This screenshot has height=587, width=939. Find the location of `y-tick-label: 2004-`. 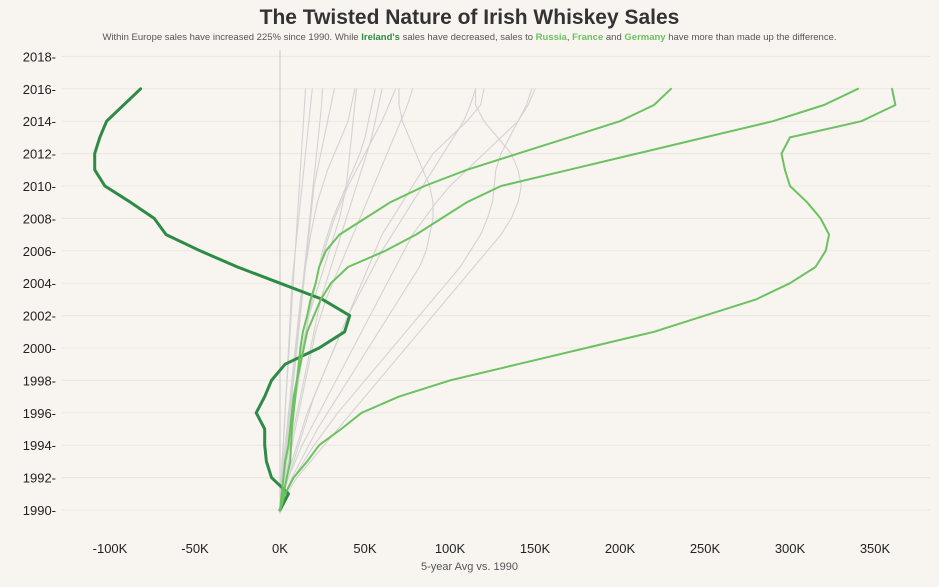

y-tick-label: 2004- is located at coordinates (39, 283).